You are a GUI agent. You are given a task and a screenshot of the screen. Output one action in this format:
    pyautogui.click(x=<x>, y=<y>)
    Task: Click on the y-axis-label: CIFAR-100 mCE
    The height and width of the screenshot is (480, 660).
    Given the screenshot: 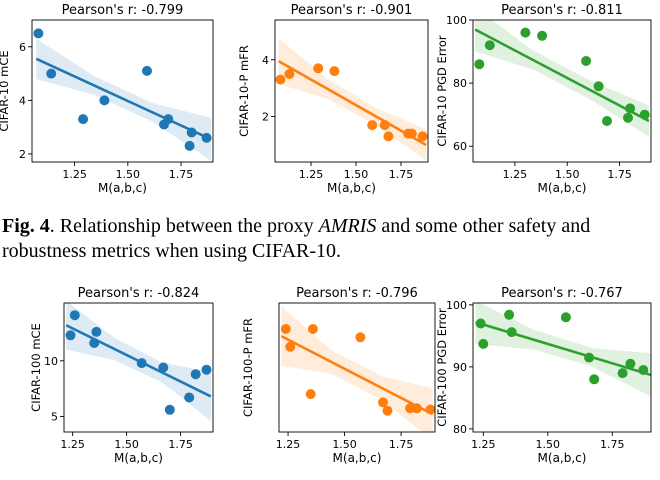 What is the action you would take?
    pyautogui.click(x=36, y=367)
    